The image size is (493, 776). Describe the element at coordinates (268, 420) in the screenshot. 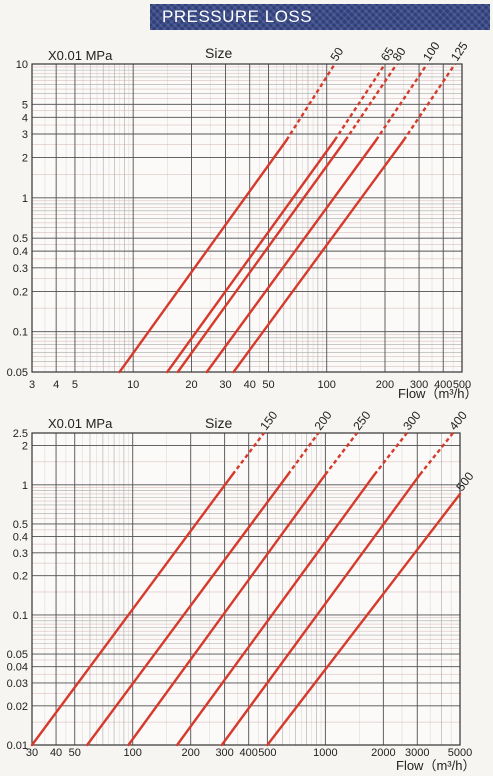

I see `series-label-150: 150` at that location.